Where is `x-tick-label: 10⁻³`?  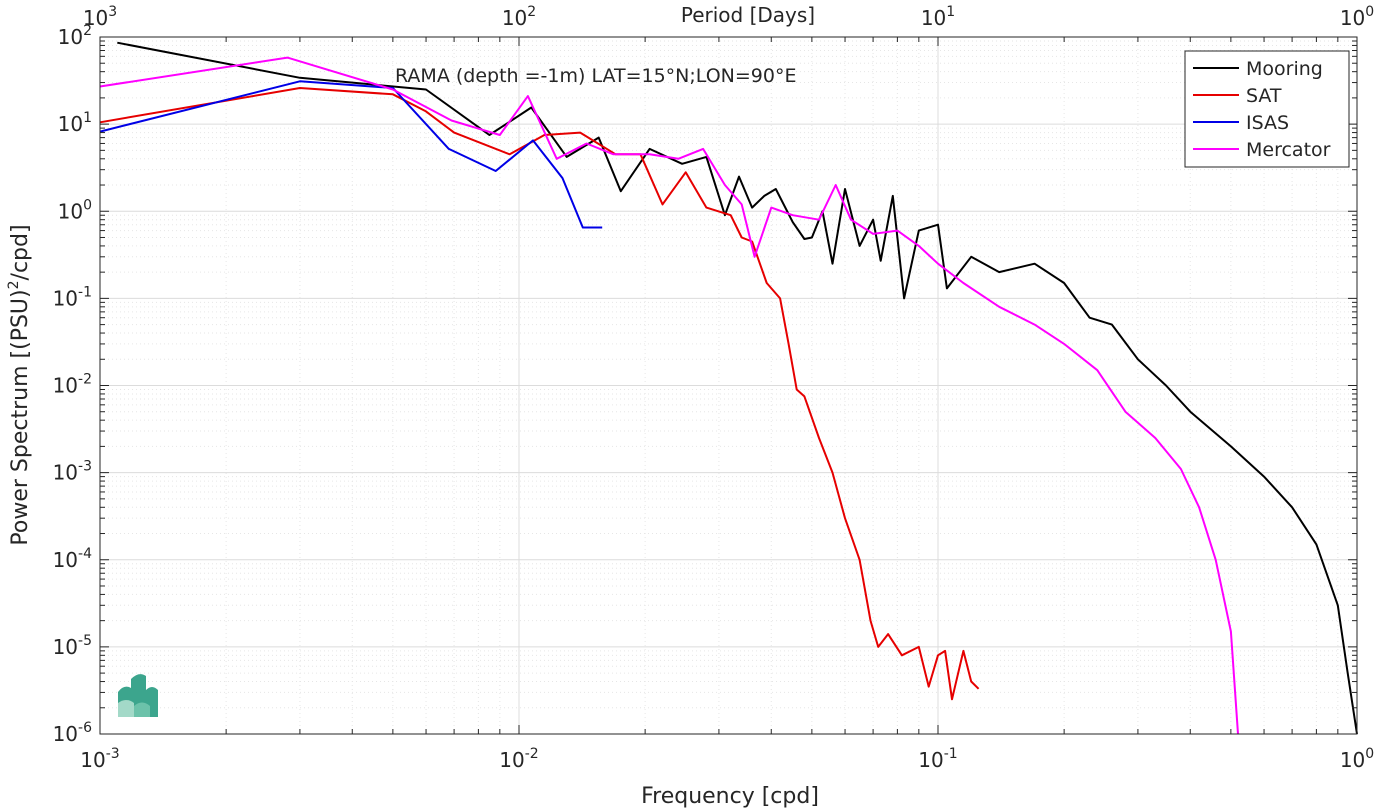
x-tick-label: 10⁻³ is located at coordinates (99, 759).